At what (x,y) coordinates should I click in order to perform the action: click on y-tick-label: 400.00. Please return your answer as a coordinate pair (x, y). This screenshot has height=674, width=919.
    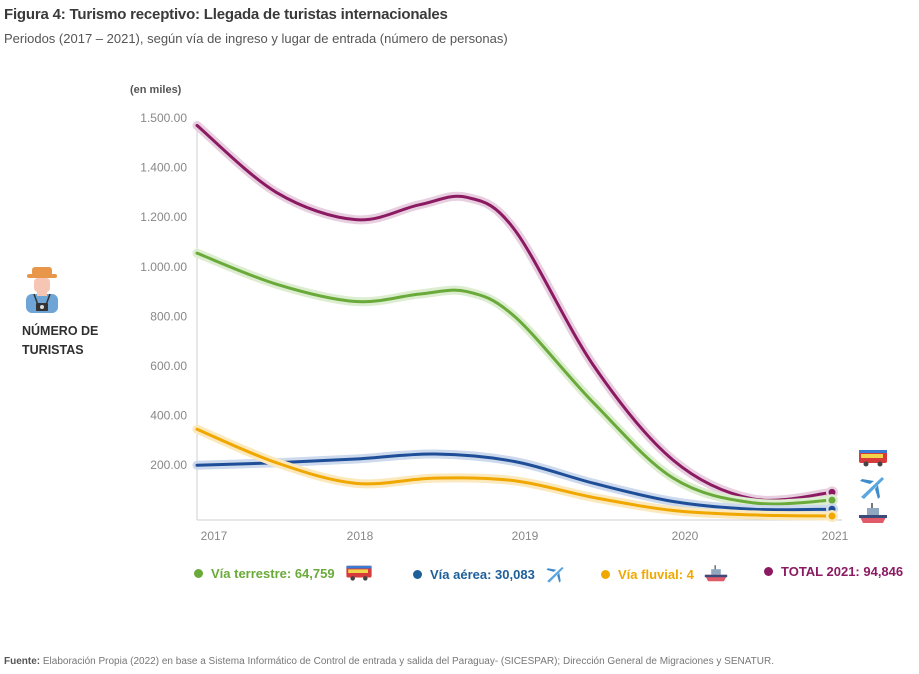
    Looking at the image, I should click on (168, 416).